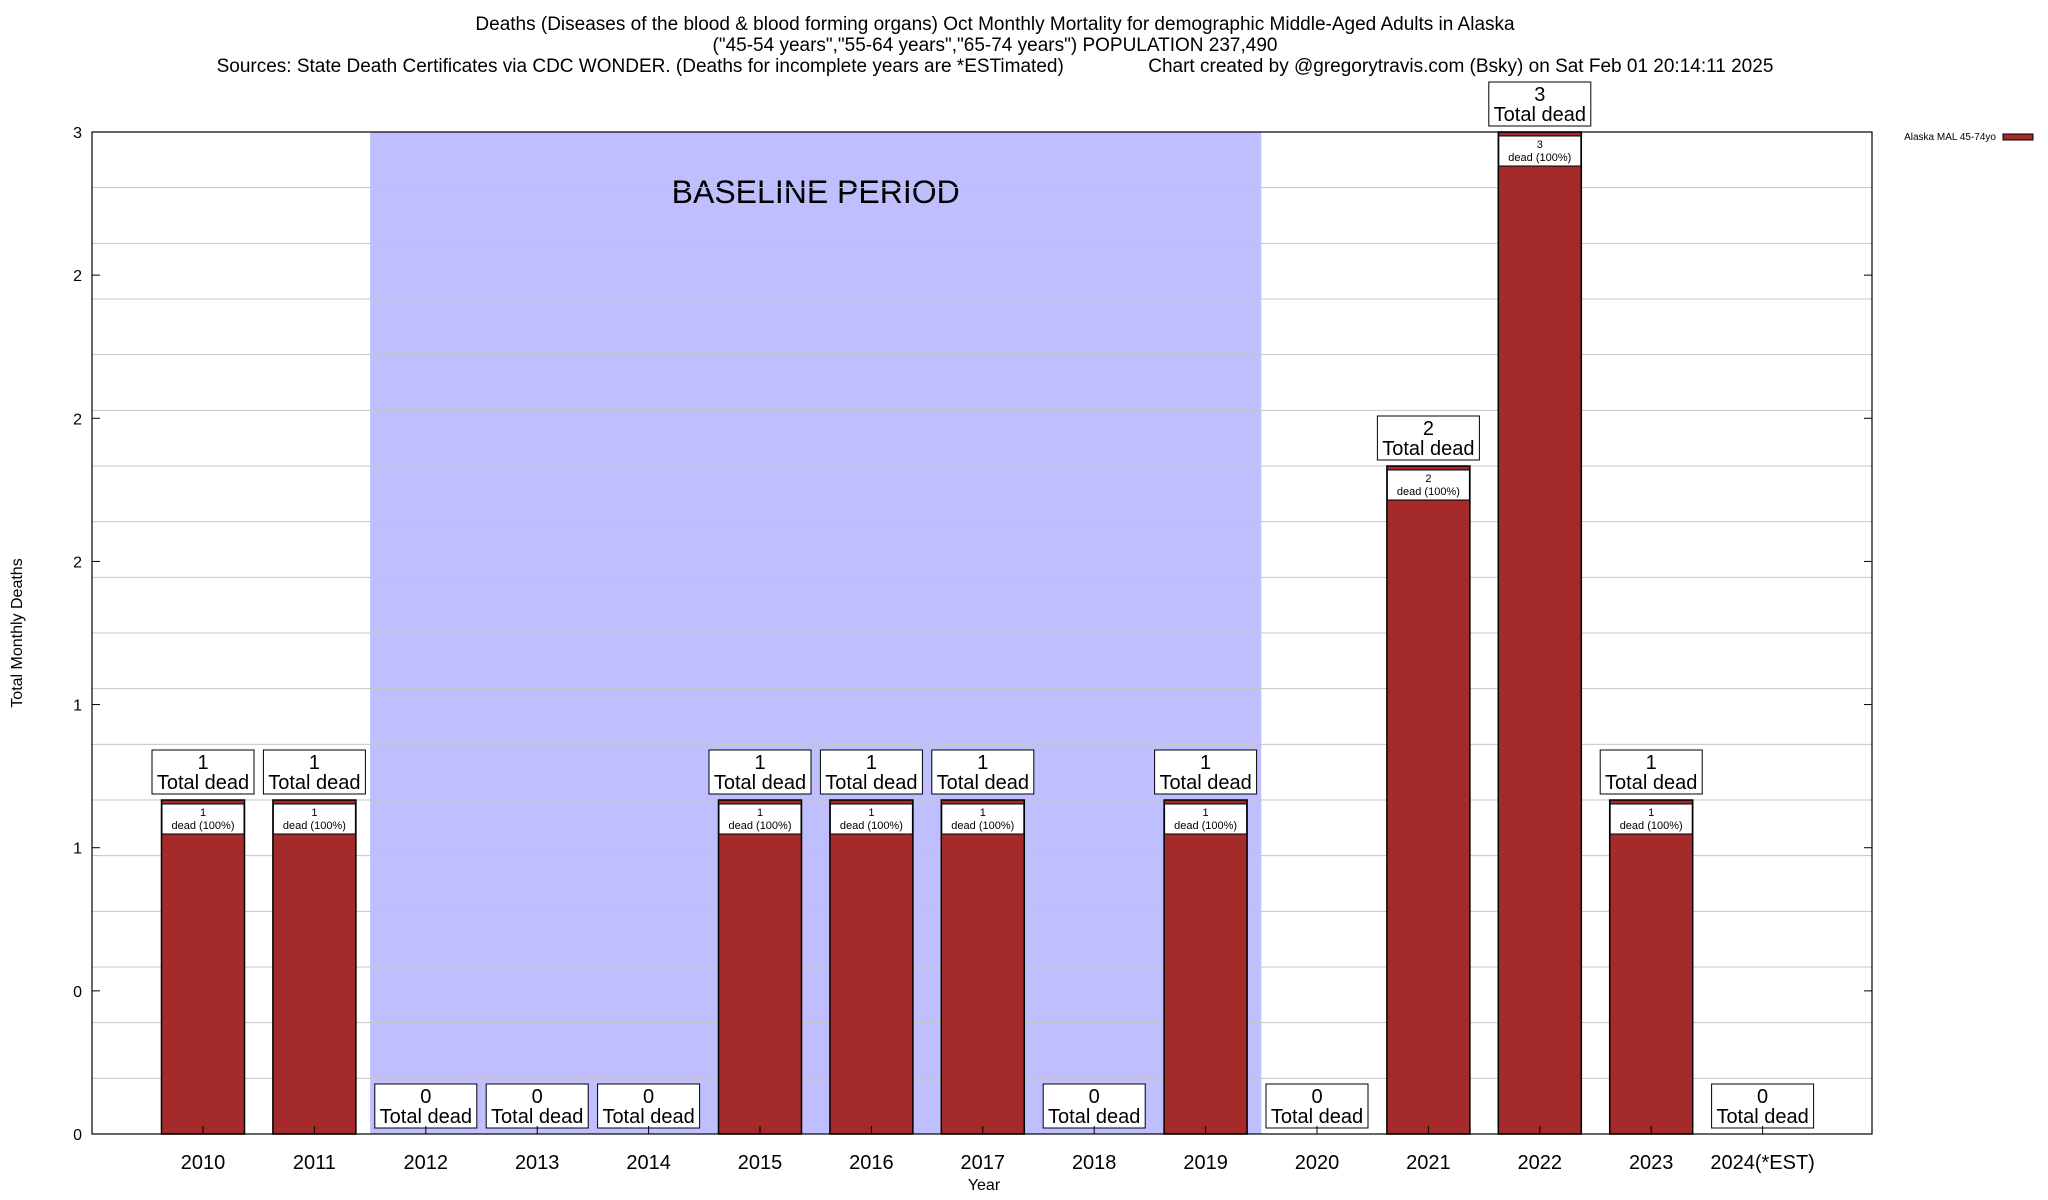  Describe the element at coordinates (426, 1163) in the screenshot. I see `x-tick-label: 2012` at that location.